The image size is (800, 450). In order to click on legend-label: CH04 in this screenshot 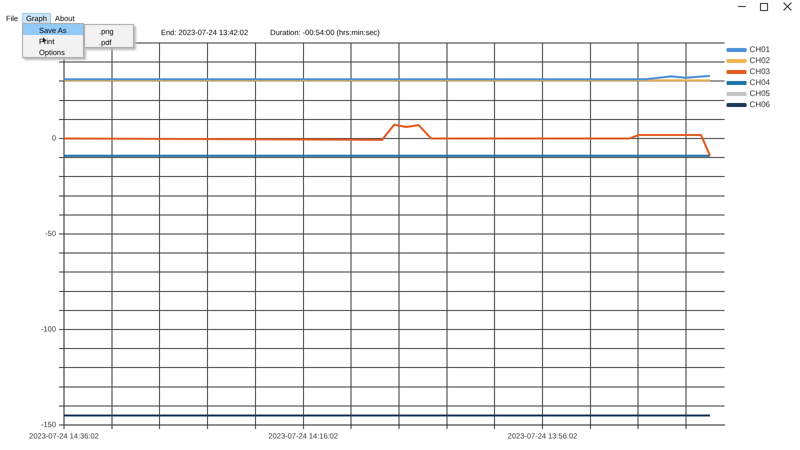, I will do `click(760, 83)`.